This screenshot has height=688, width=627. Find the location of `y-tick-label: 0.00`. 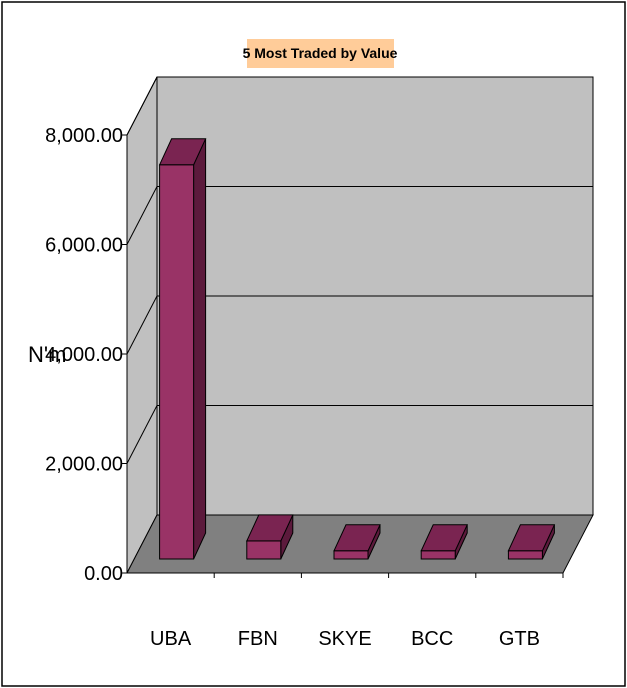

y-tick-label: 0.00 is located at coordinates (103, 574).